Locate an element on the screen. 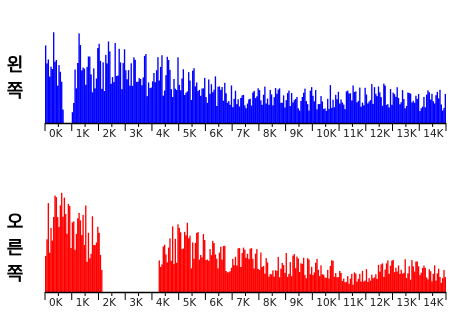  left-channel-label-char: 왼 is located at coordinates (15, 65).